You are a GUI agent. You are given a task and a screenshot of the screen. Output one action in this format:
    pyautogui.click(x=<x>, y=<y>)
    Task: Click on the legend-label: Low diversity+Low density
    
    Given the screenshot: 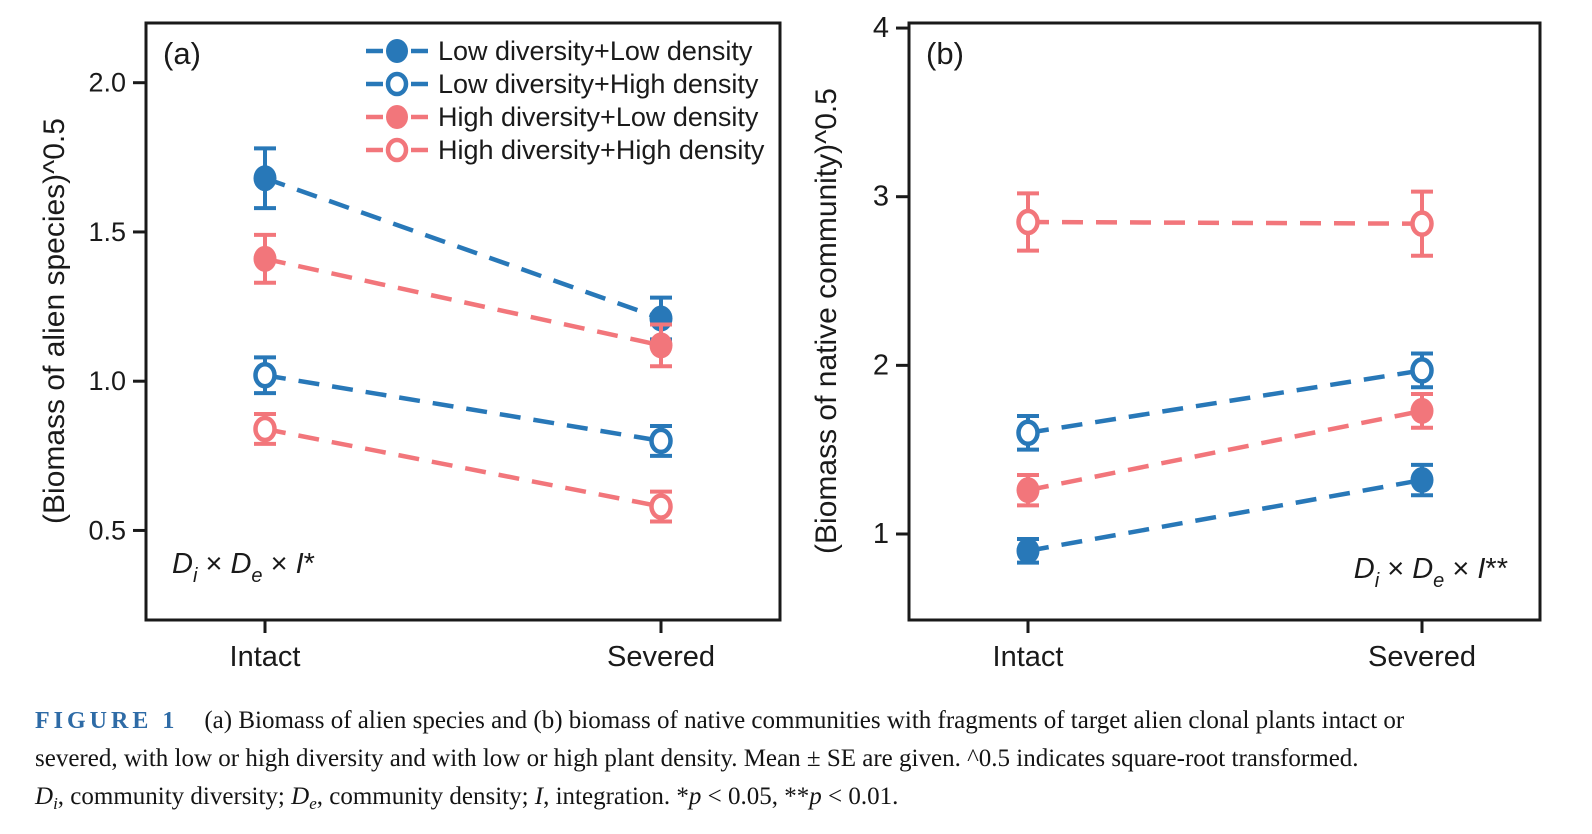 What is the action you would take?
    pyautogui.click(x=595, y=51)
    